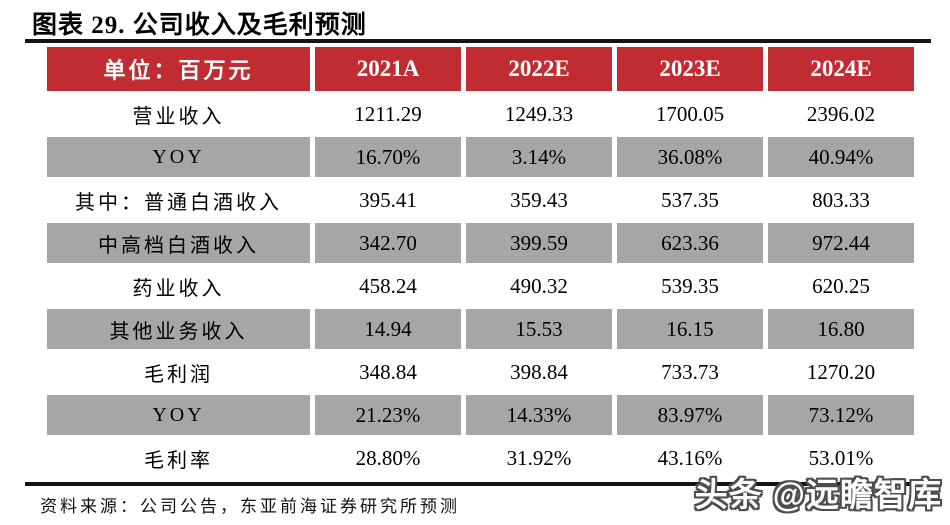  Describe the element at coordinates (690, 243) in the screenshot. I see `table-cell: 623.36` at that location.